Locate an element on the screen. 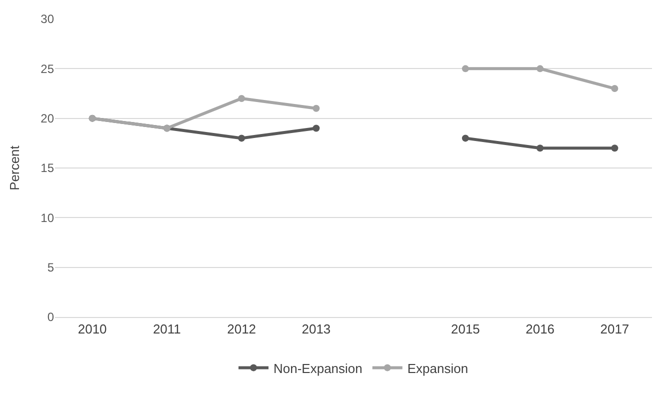  x-tick-label: 2013 is located at coordinates (316, 329).